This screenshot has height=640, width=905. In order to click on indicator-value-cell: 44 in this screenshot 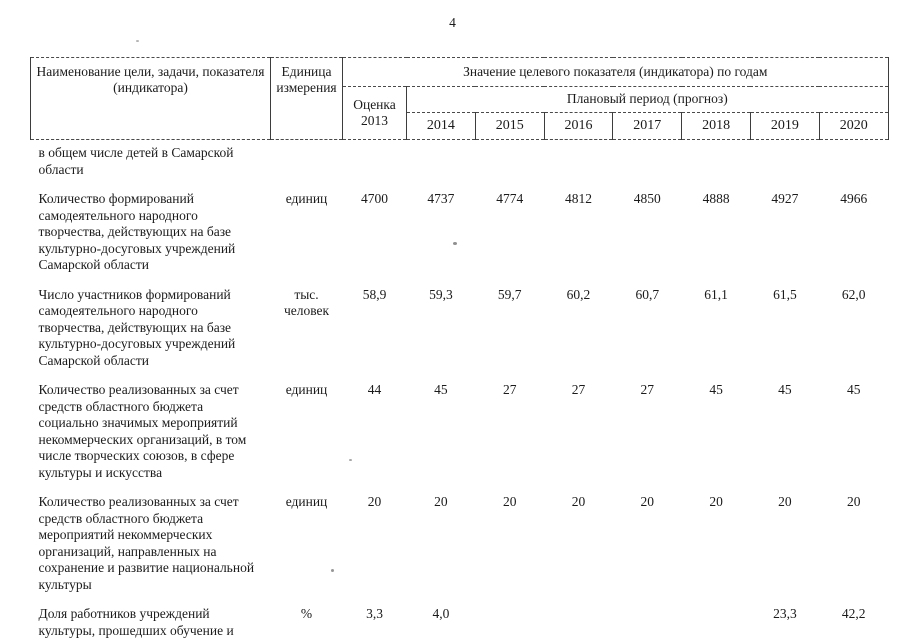, I will do `click(374, 389)`.